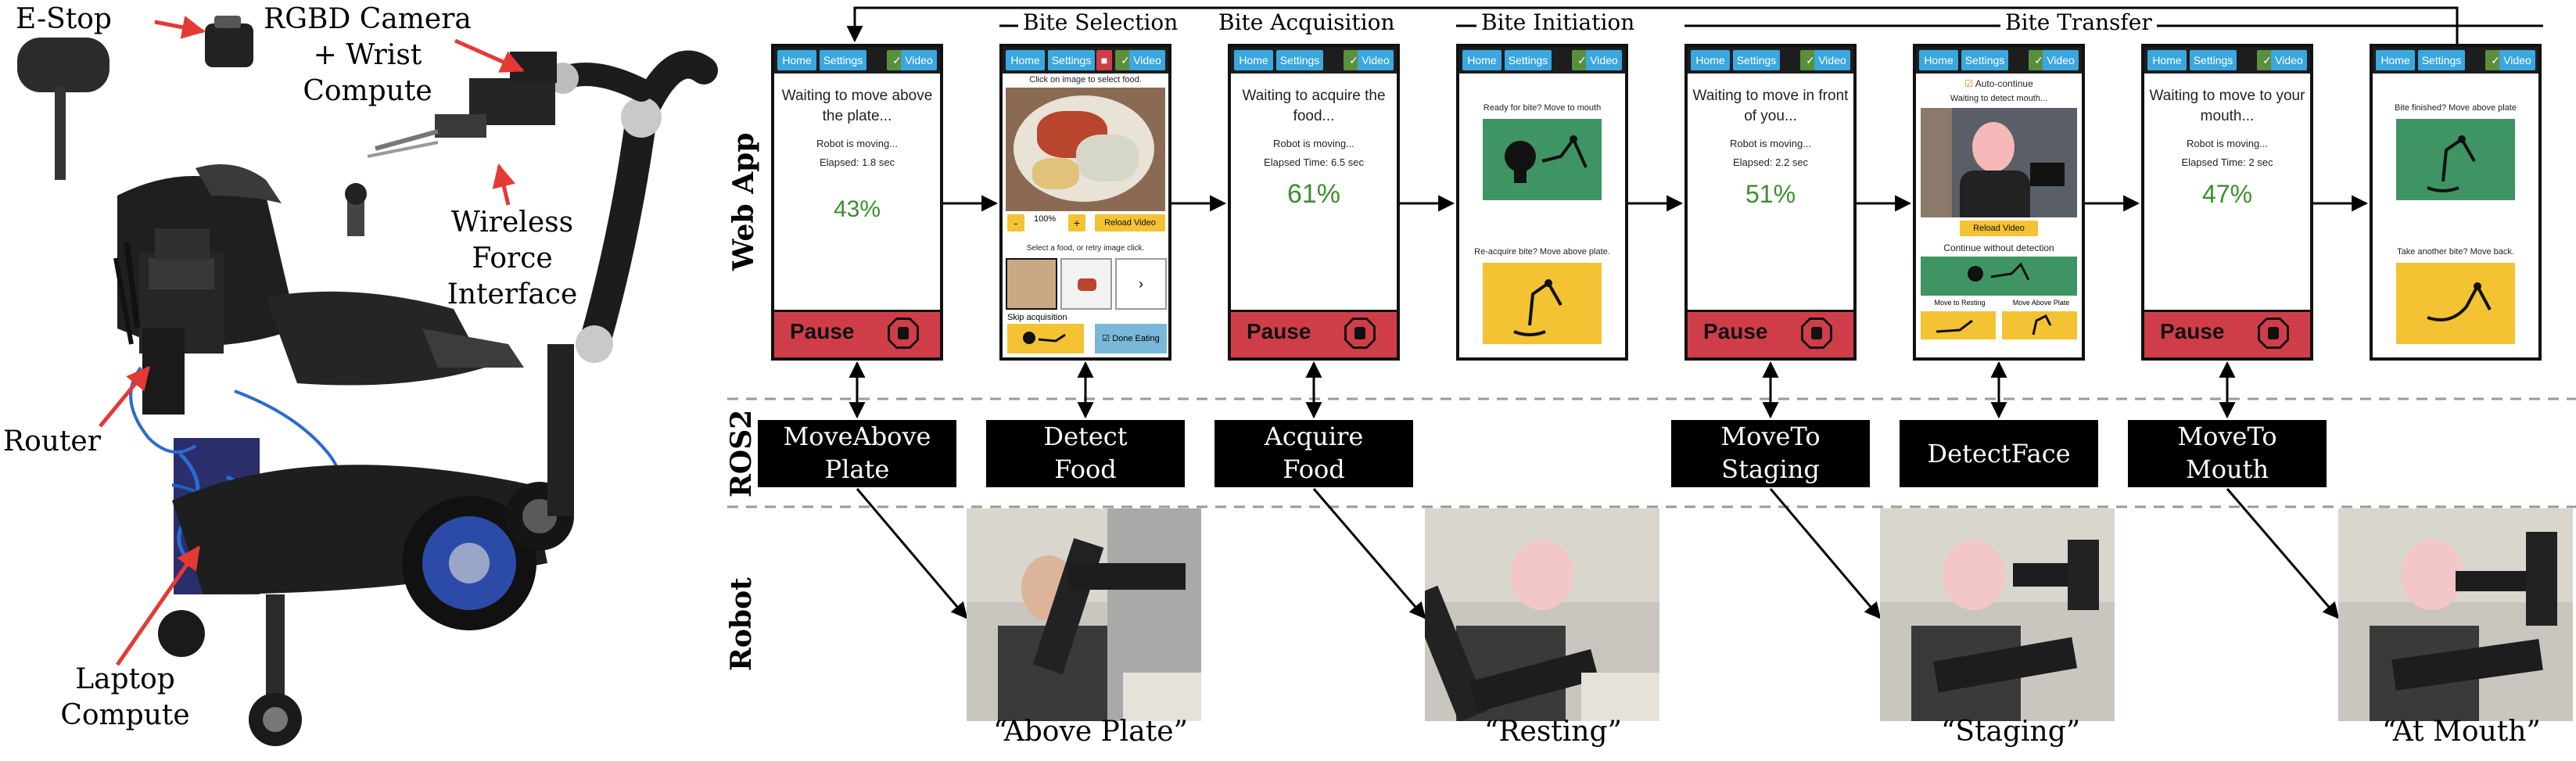  I want to click on robot-photo-staging, so click(1998, 615).